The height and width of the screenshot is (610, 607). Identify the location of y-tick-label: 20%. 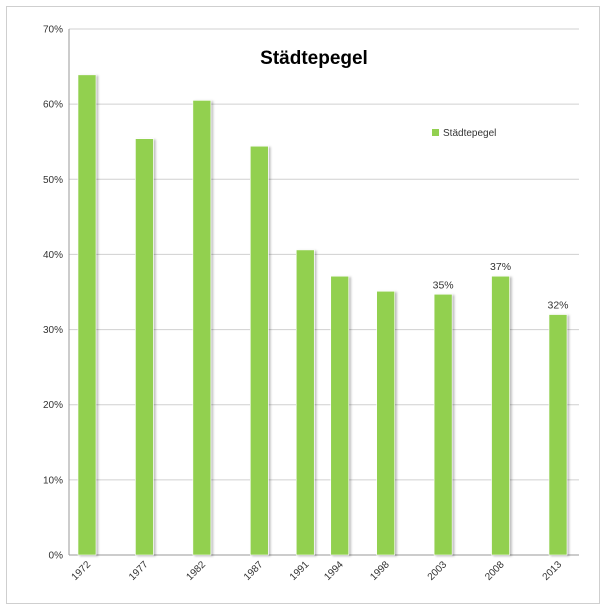
(53, 405).